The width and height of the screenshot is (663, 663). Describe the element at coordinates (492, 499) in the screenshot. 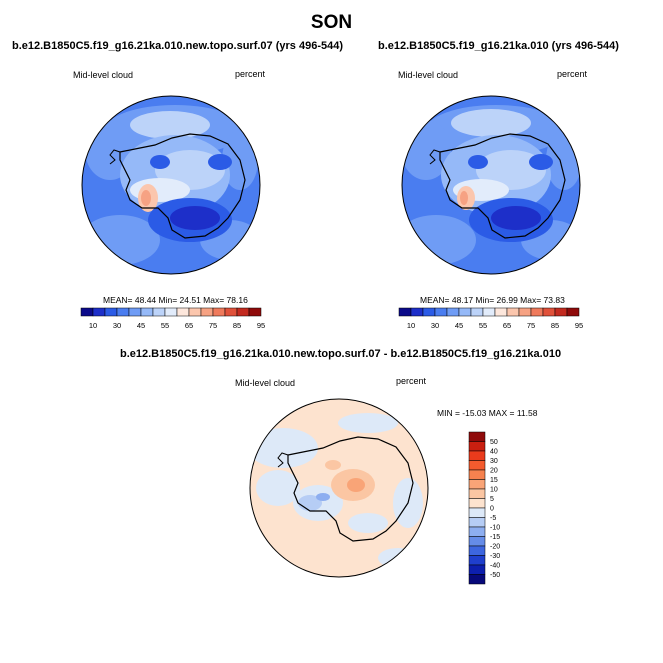

I see `difference-colorbar-tick-label: 5` at that location.